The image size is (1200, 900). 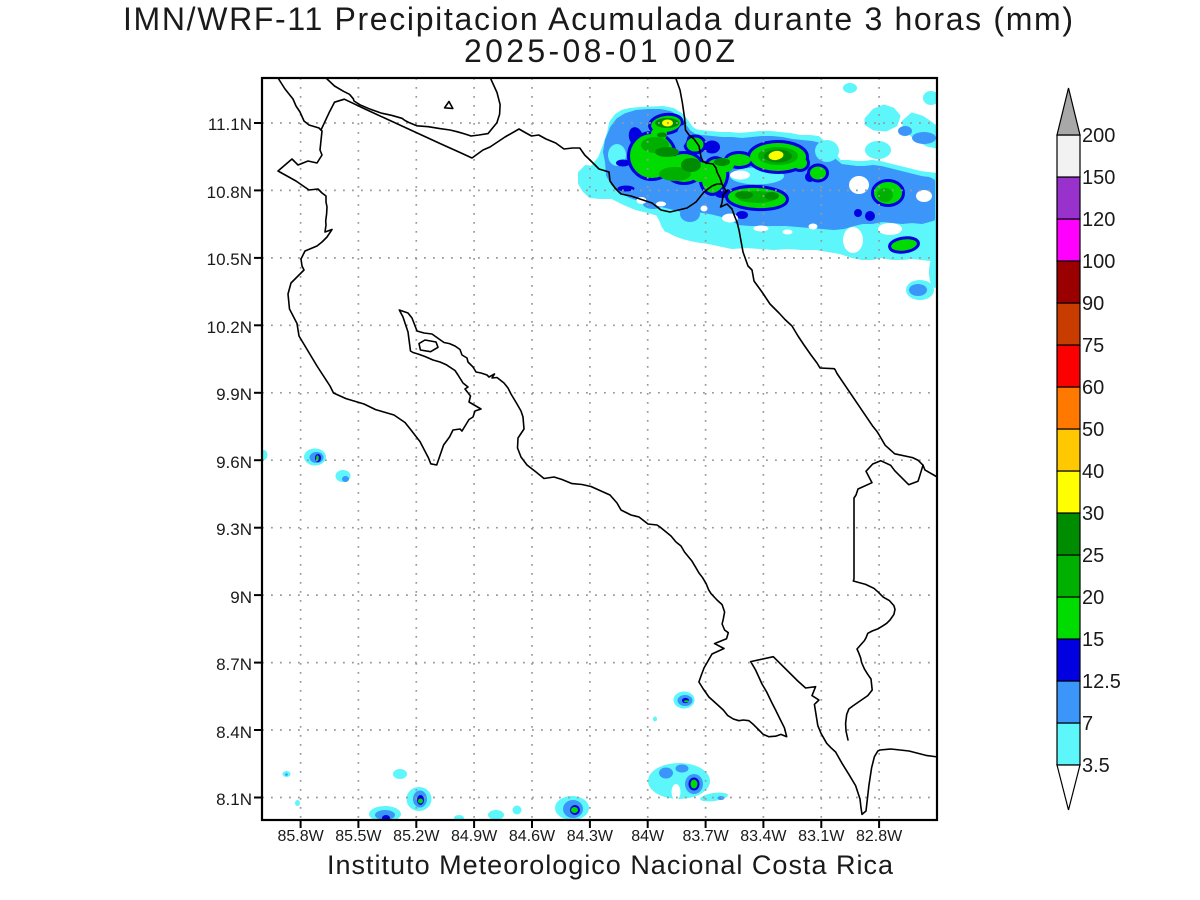 What do you see at coordinates (1093, 388) in the screenshot?
I see `svg-text: 60` at bounding box center [1093, 388].